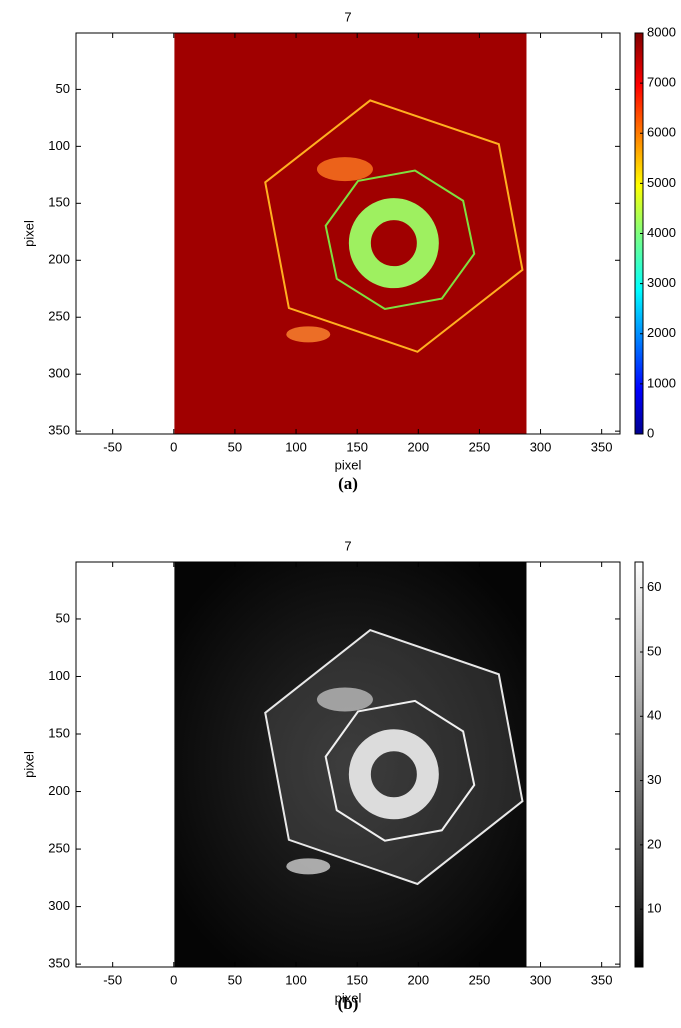 Image resolution: width=681 pixels, height=1028 pixels. What do you see at coordinates (661, 182) in the screenshot?
I see `colorbar-tick-label: 5000` at bounding box center [661, 182].